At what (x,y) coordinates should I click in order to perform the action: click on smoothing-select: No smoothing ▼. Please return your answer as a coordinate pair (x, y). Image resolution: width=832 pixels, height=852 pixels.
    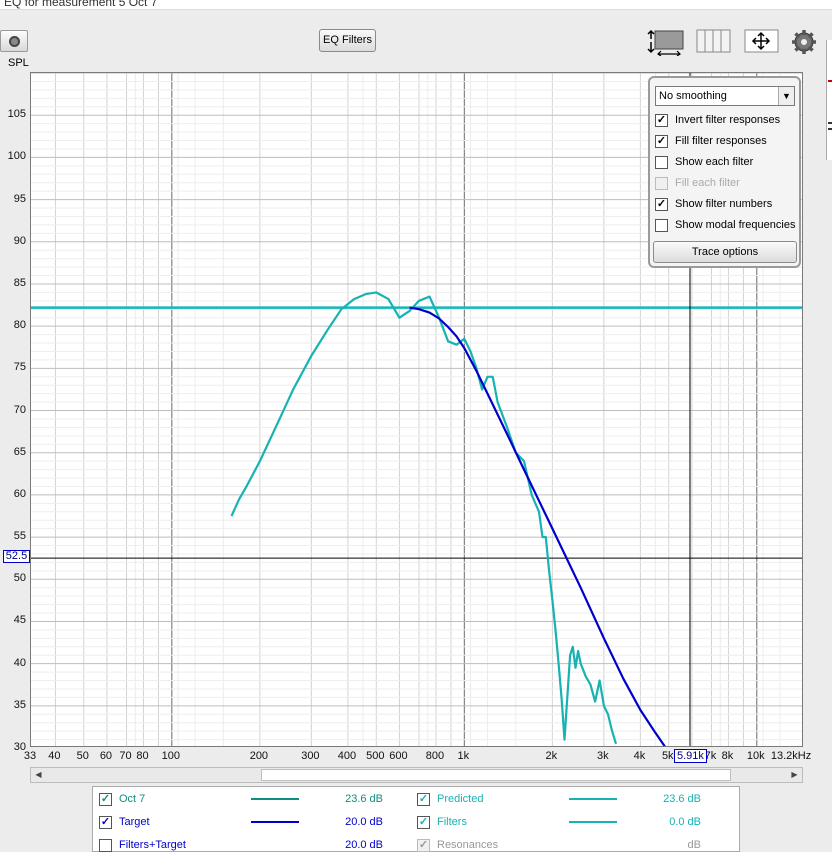
    Looking at the image, I should click on (725, 96).